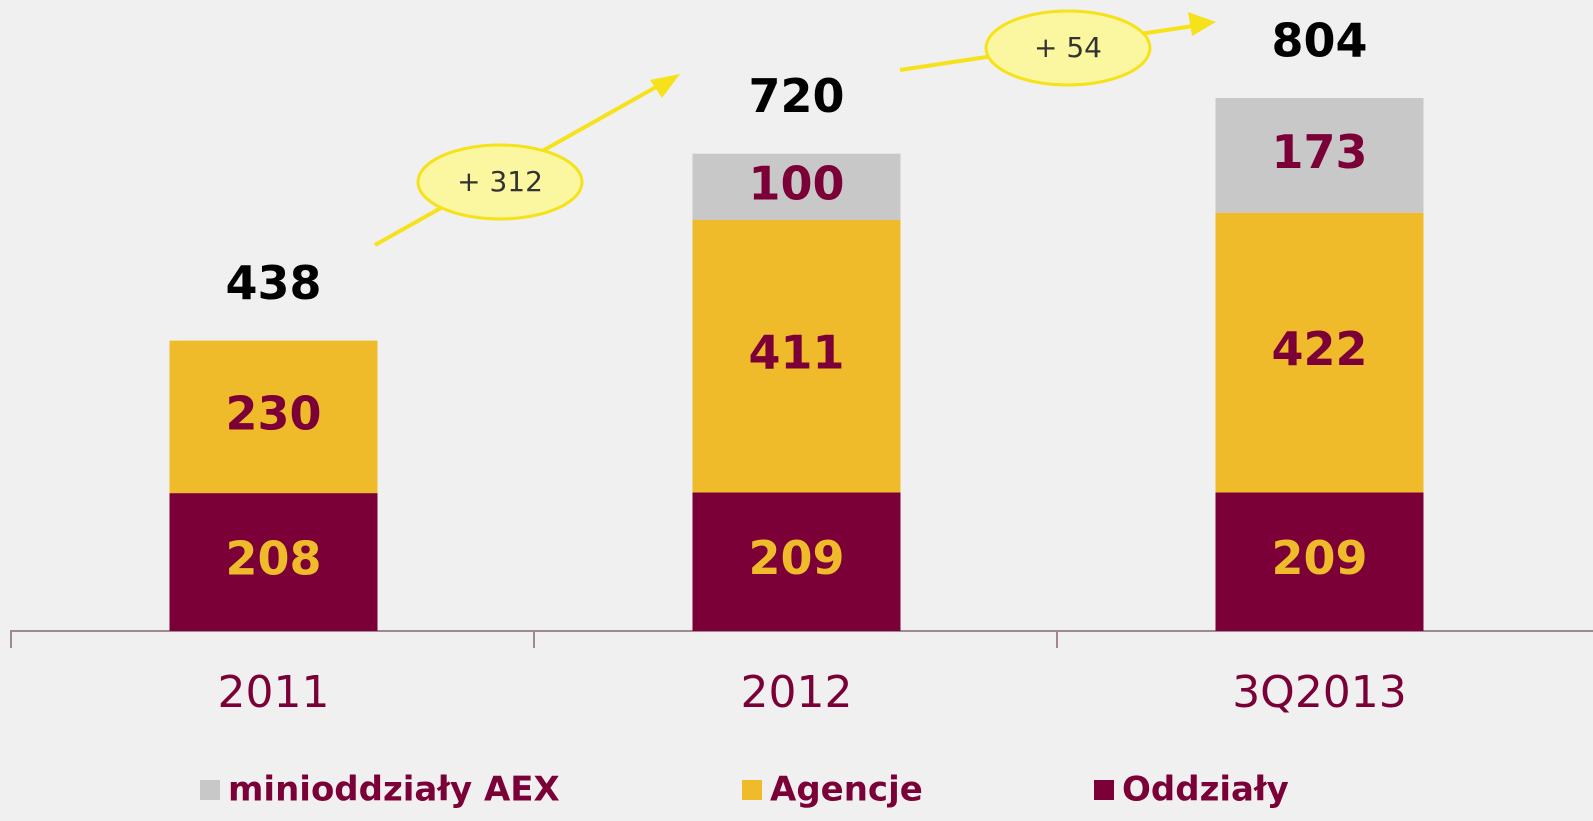  What do you see at coordinates (1319, 41) in the screenshot?
I see `total-label: 804` at bounding box center [1319, 41].